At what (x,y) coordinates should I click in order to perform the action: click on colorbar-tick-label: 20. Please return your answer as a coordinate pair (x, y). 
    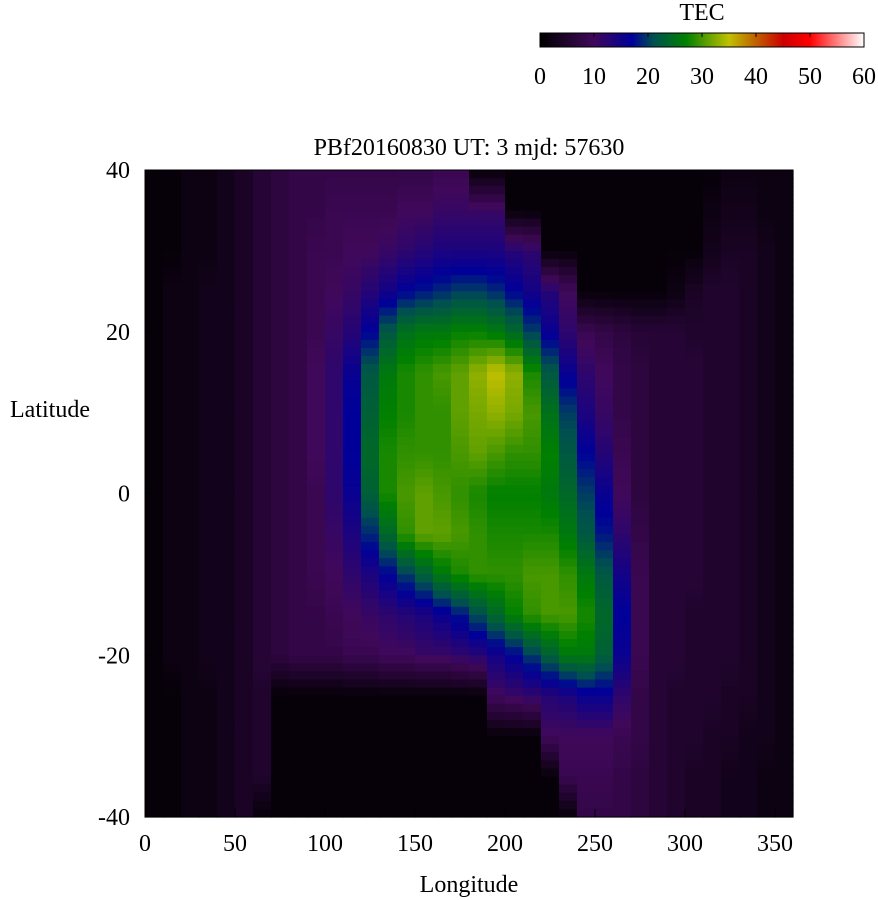
    Looking at the image, I should click on (648, 77).